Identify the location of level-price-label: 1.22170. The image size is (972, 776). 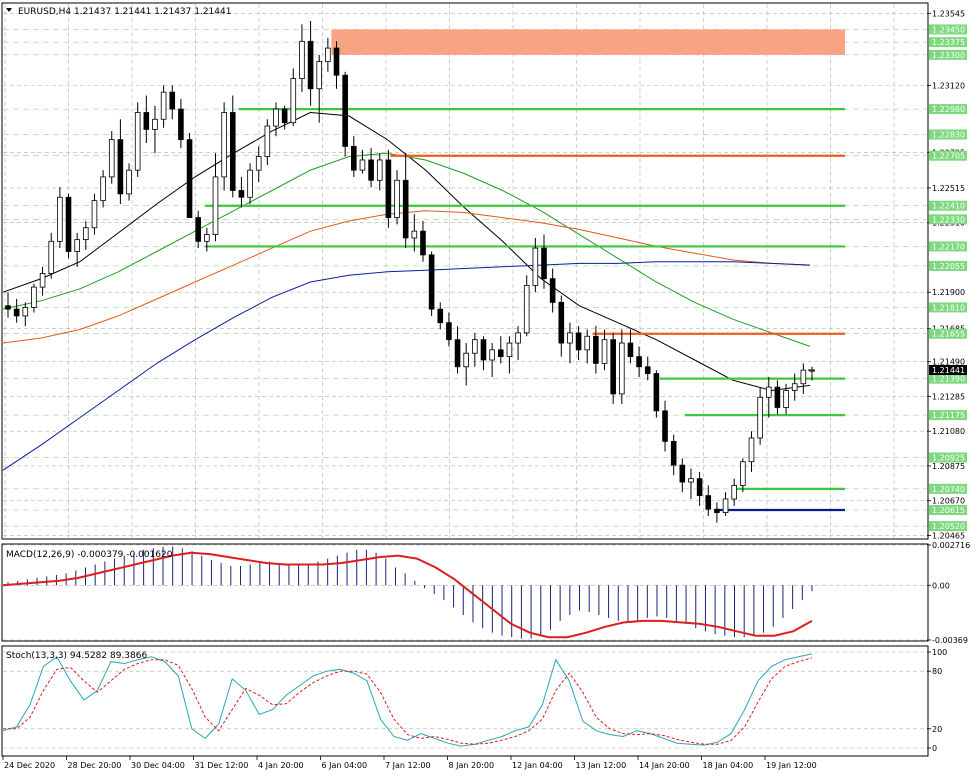
(948, 246).